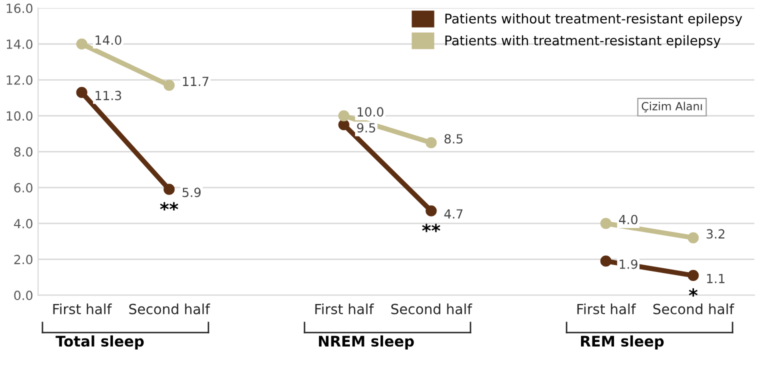 The height and width of the screenshot is (369, 762). I want to click on legend-label: Patients without treatment-resistant epilepsy, so click(593, 19).